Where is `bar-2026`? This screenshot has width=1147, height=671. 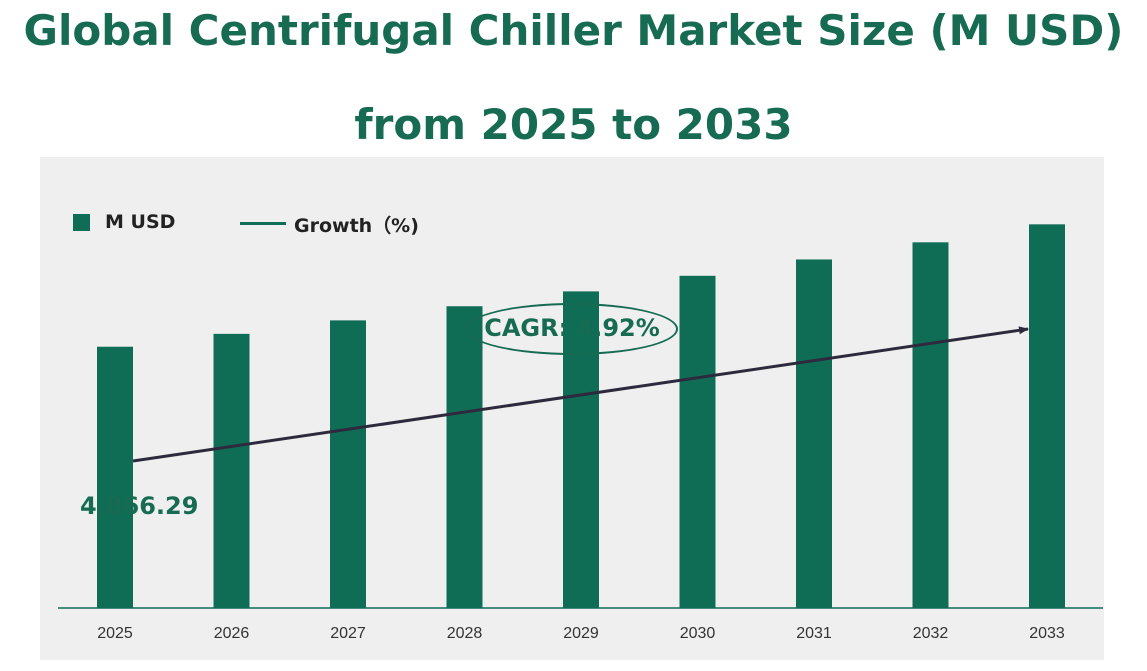
bar-2026 is located at coordinates (231, 470).